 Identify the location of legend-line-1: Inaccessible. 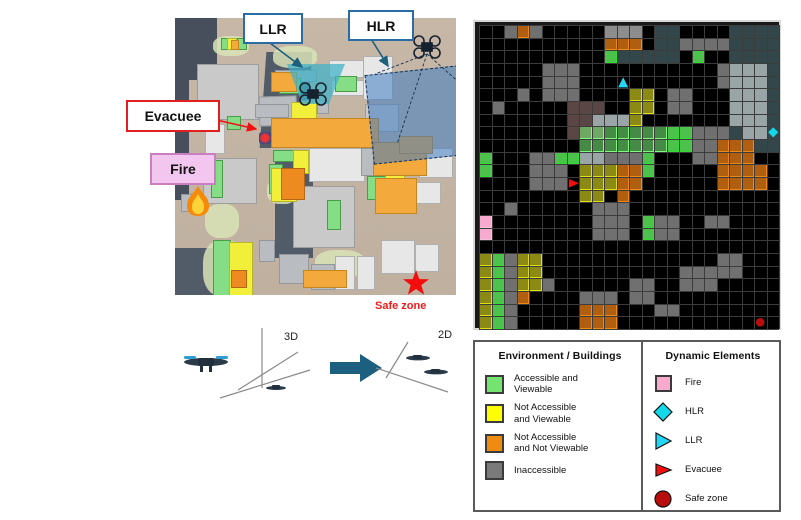
(540, 471).